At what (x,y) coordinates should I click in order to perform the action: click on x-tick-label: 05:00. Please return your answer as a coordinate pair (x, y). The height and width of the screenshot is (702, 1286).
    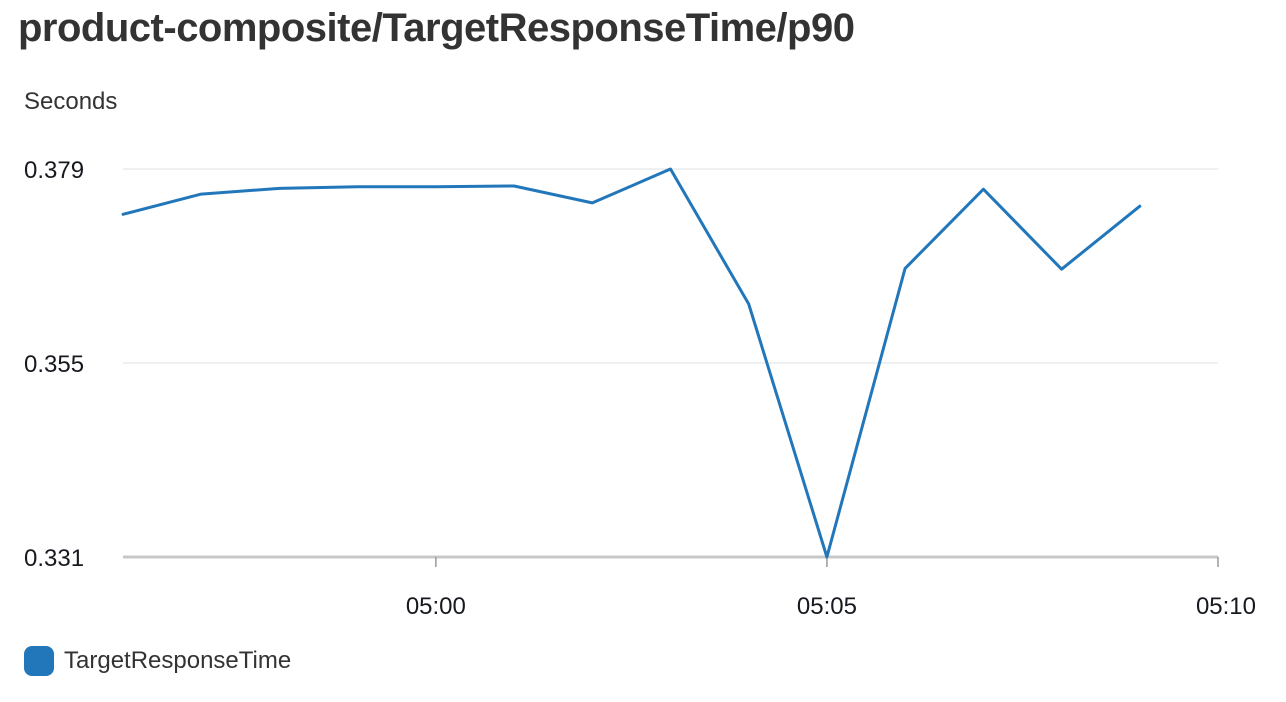
    Looking at the image, I should click on (436, 606).